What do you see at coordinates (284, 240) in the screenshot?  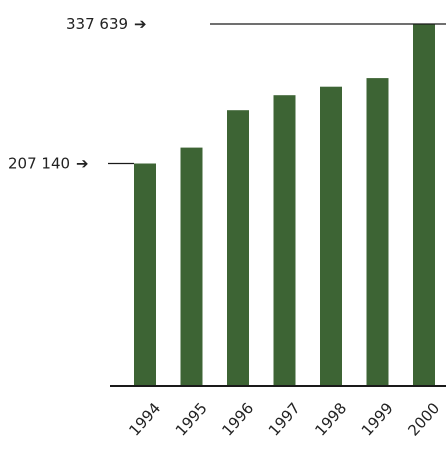 I see `bar-1997` at bounding box center [284, 240].